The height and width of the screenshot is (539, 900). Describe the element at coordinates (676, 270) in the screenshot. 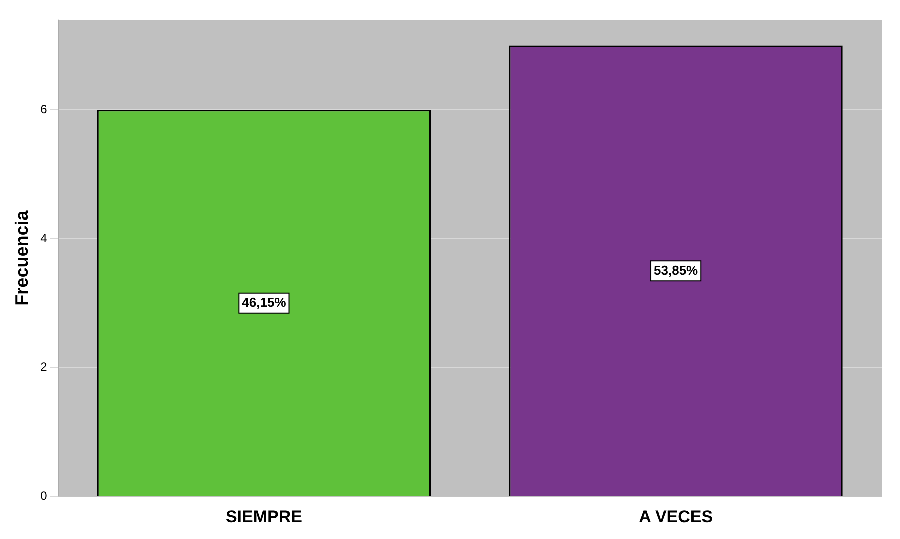

I see `annotation: 53,85%` at that location.